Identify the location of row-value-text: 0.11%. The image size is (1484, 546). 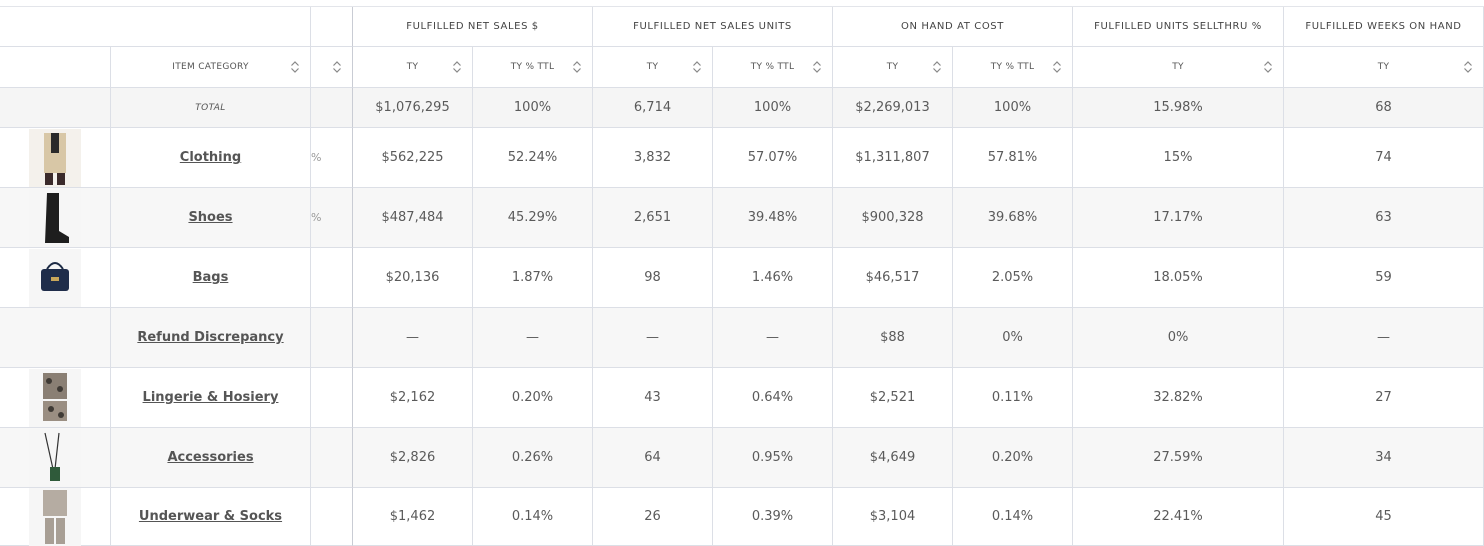
(1012, 397).